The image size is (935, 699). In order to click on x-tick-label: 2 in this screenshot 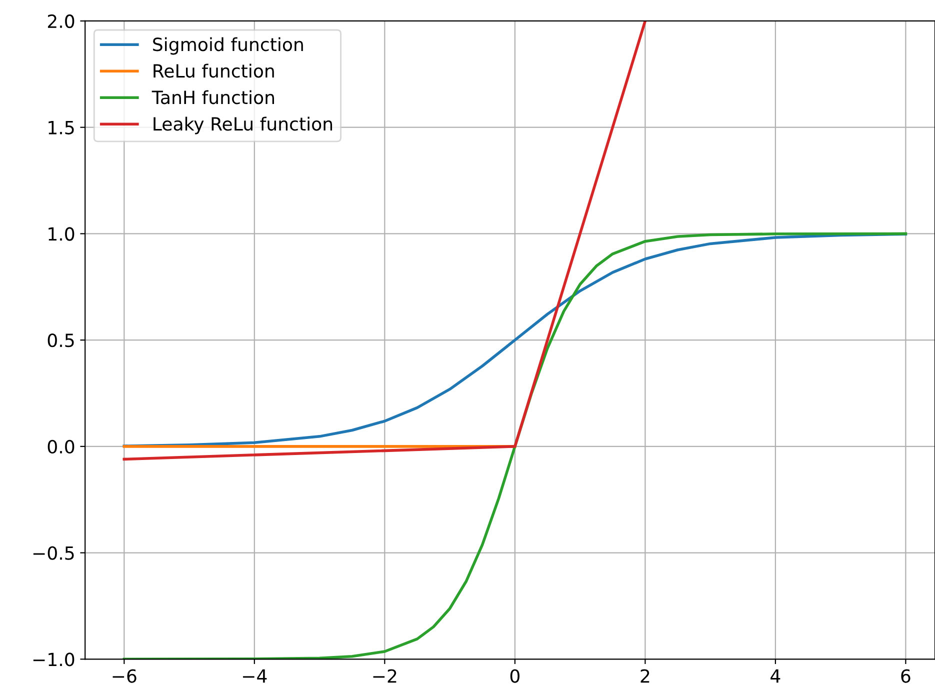, I will do `click(645, 676)`.